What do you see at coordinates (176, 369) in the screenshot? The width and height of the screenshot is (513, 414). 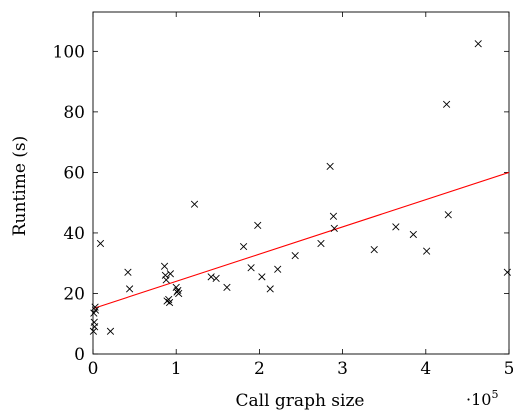 I see `x-tick-label: 1` at bounding box center [176, 369].